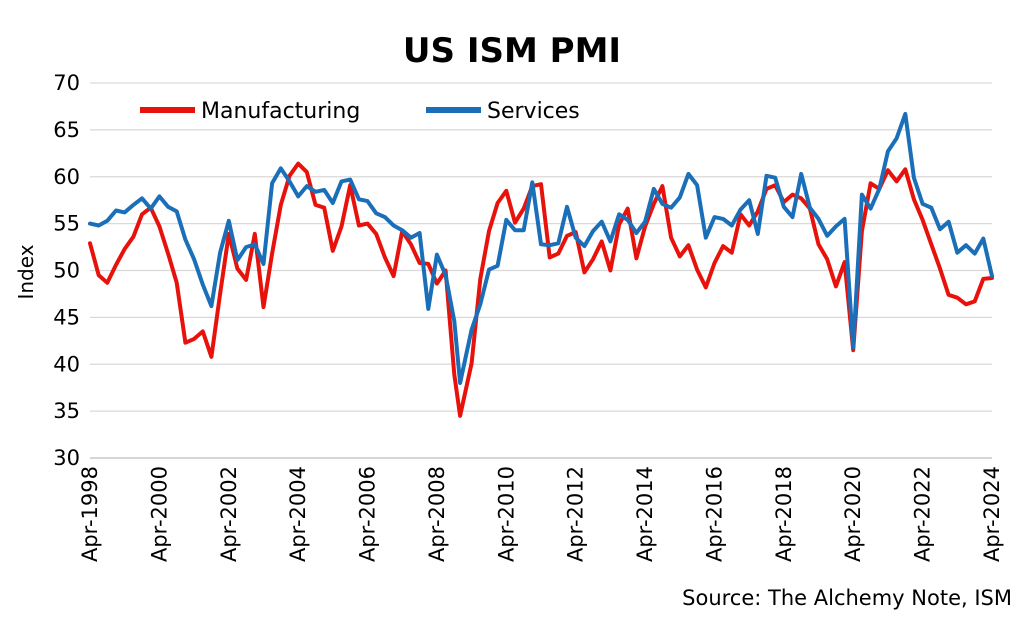 This screenshot has height=622, width=1024. What do you see at coordinates (853, 514) in the screenshot?
I see `x-tick-apr-2020: Apr-2020` at bounding box center [853, 514].